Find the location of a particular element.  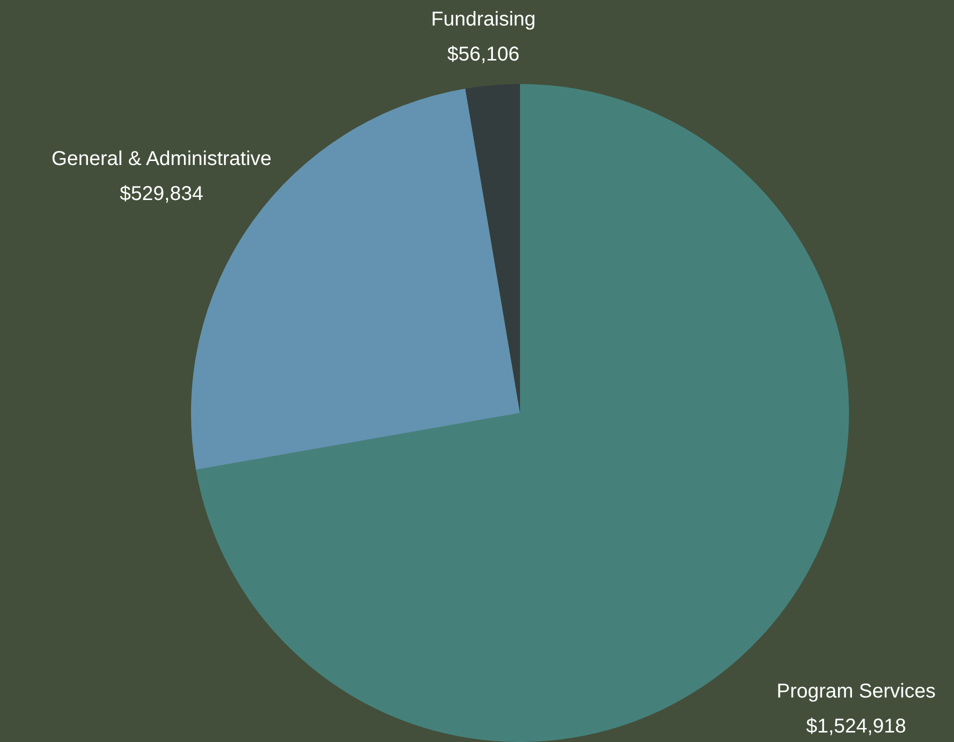

slice-label: General & Administrative is located at coordinates (161, 159).